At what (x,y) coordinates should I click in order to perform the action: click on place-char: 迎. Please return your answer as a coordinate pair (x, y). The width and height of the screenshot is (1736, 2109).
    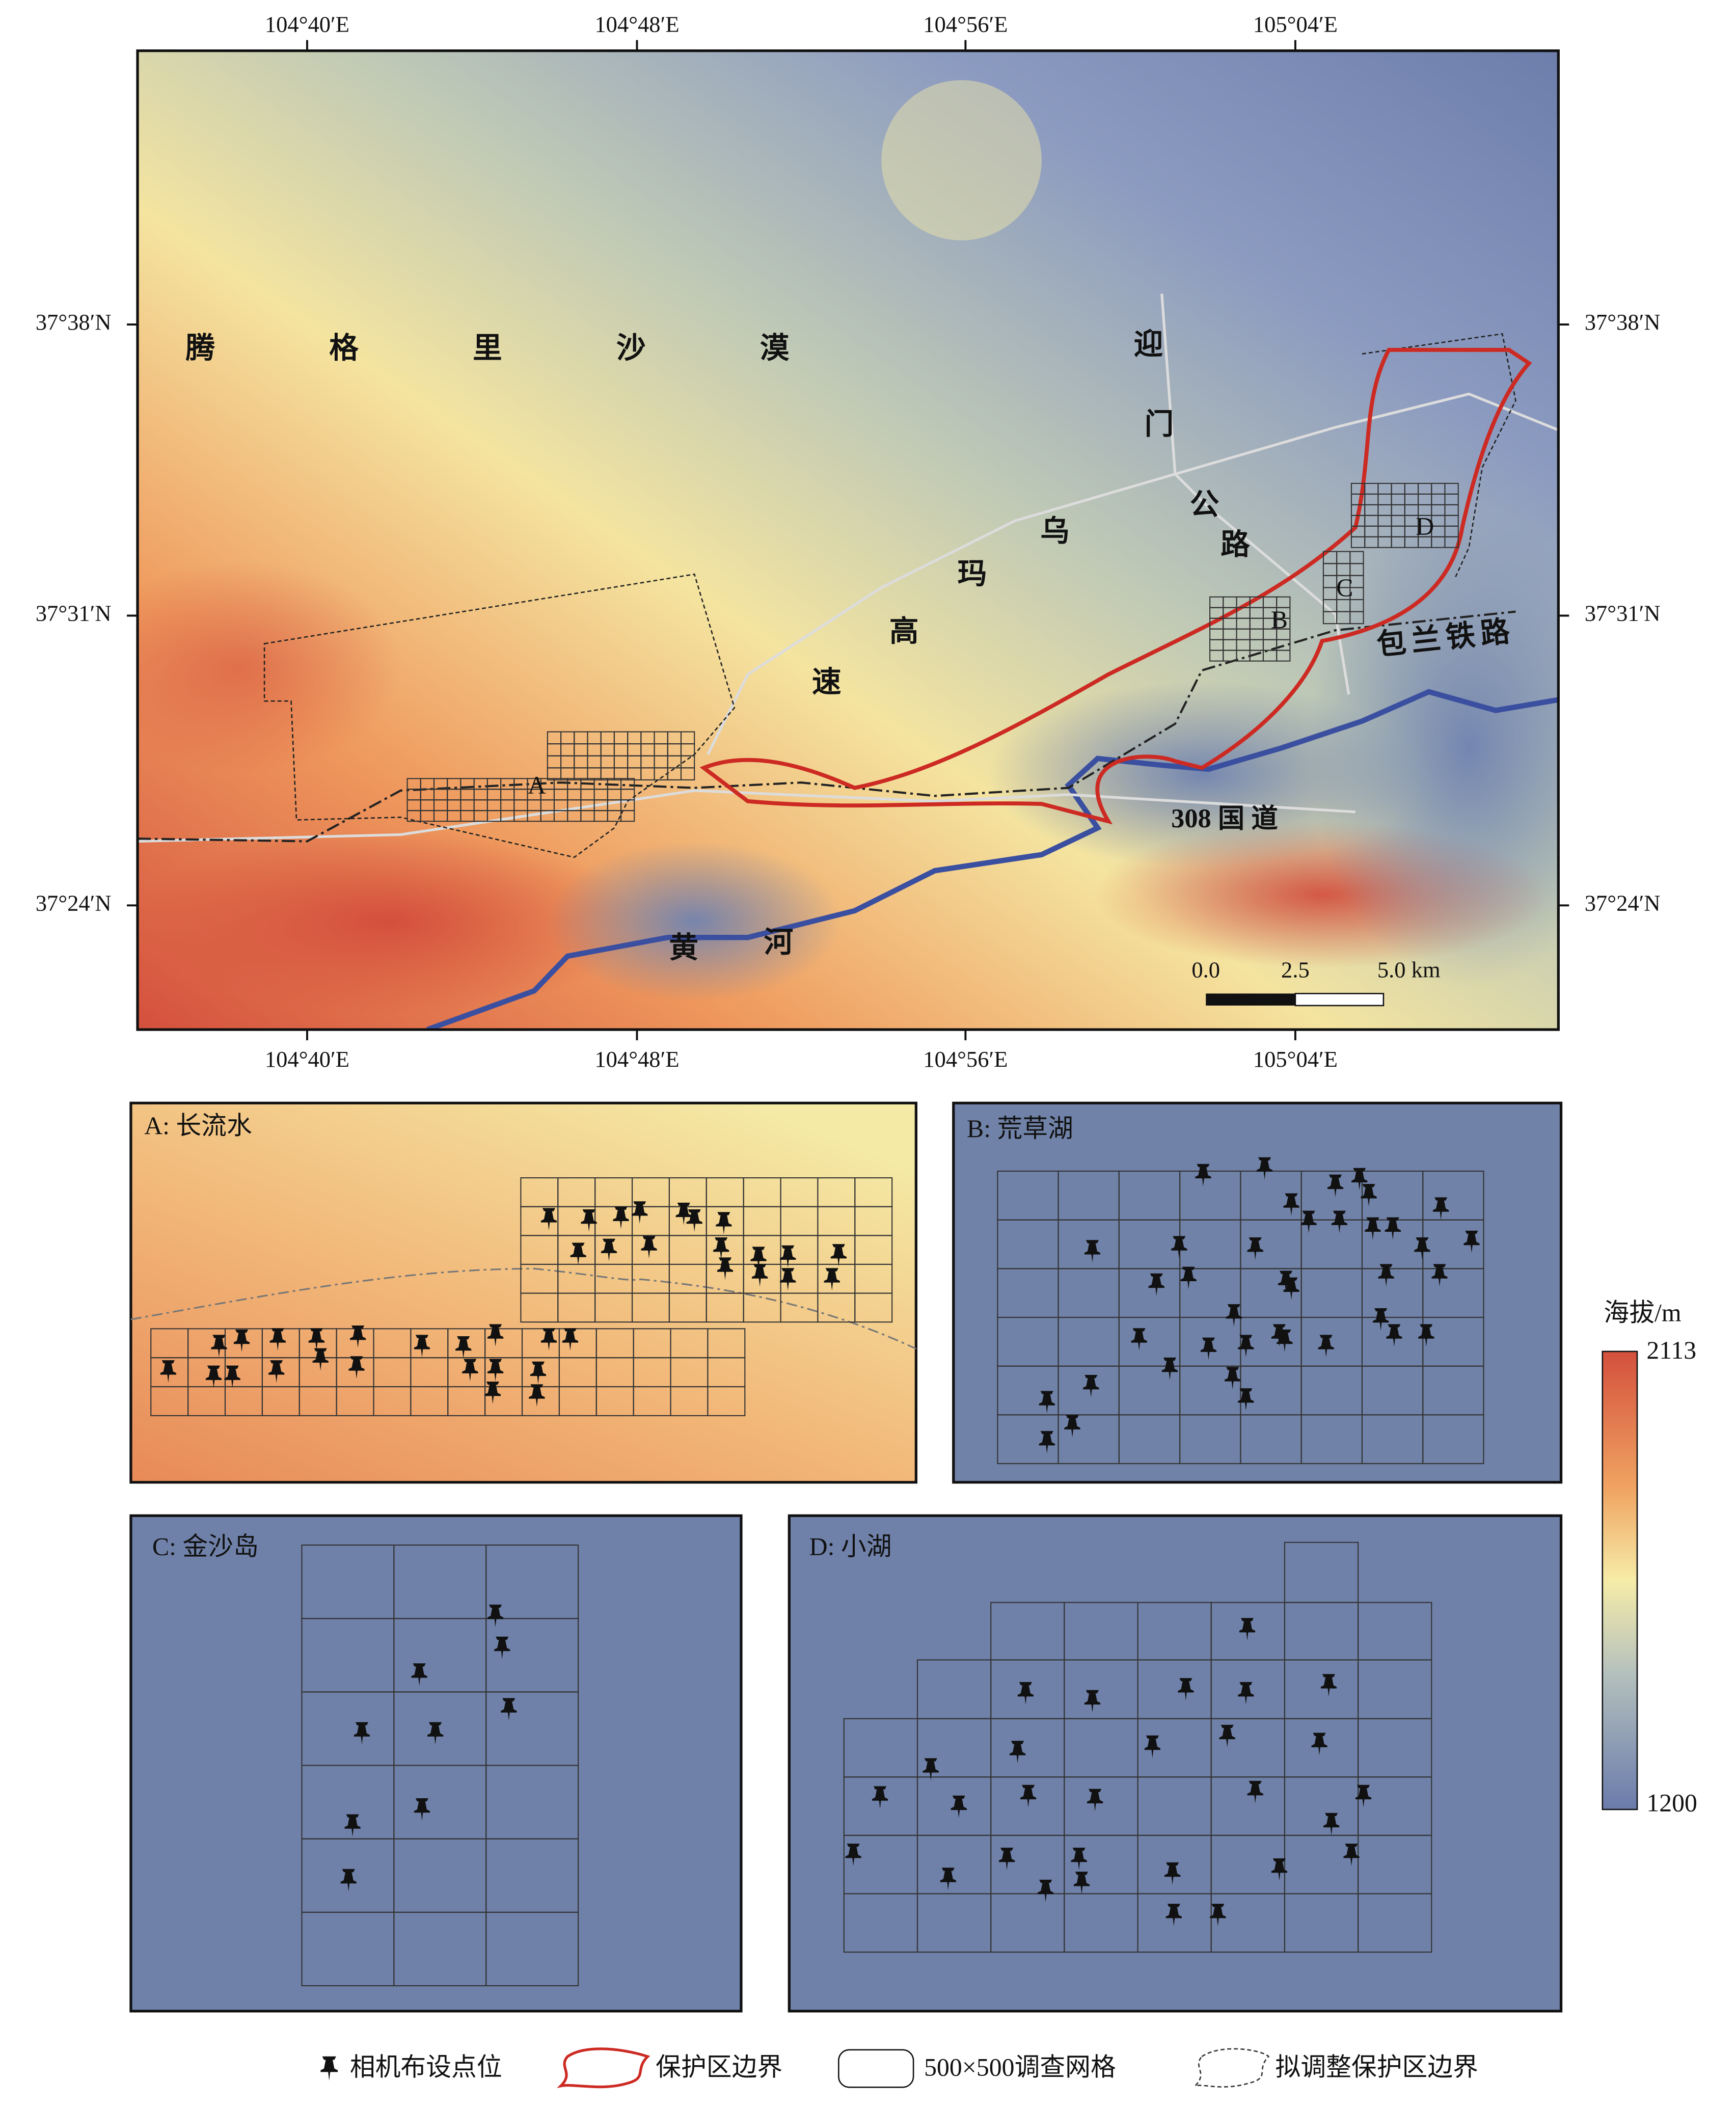
    Looking at the image, I should click on (1148, 344).